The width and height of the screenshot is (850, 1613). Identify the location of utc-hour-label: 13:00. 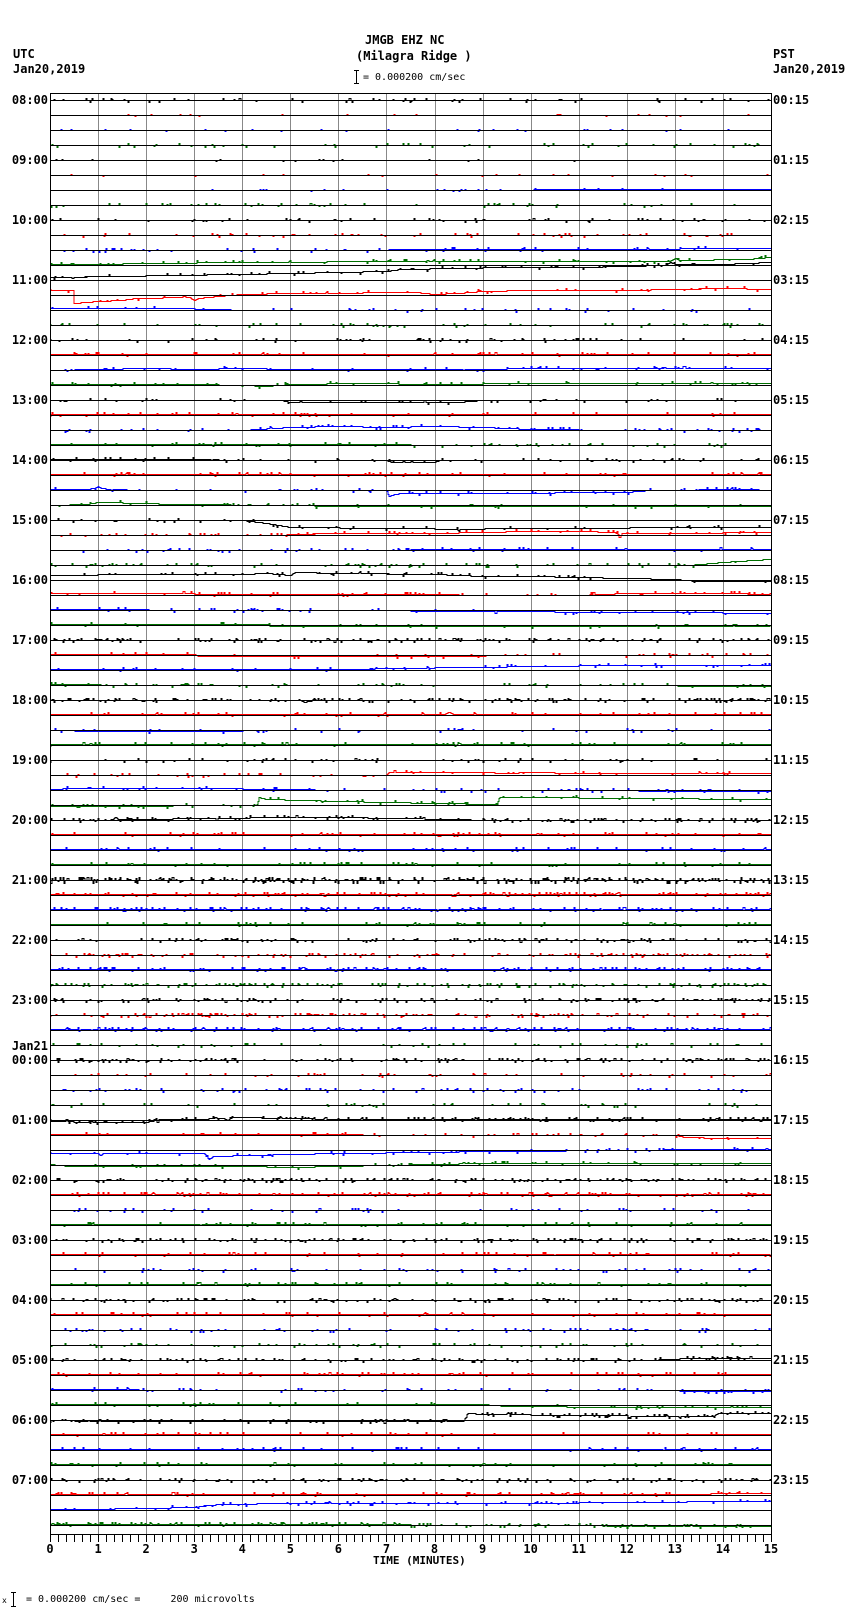
(29, 400).